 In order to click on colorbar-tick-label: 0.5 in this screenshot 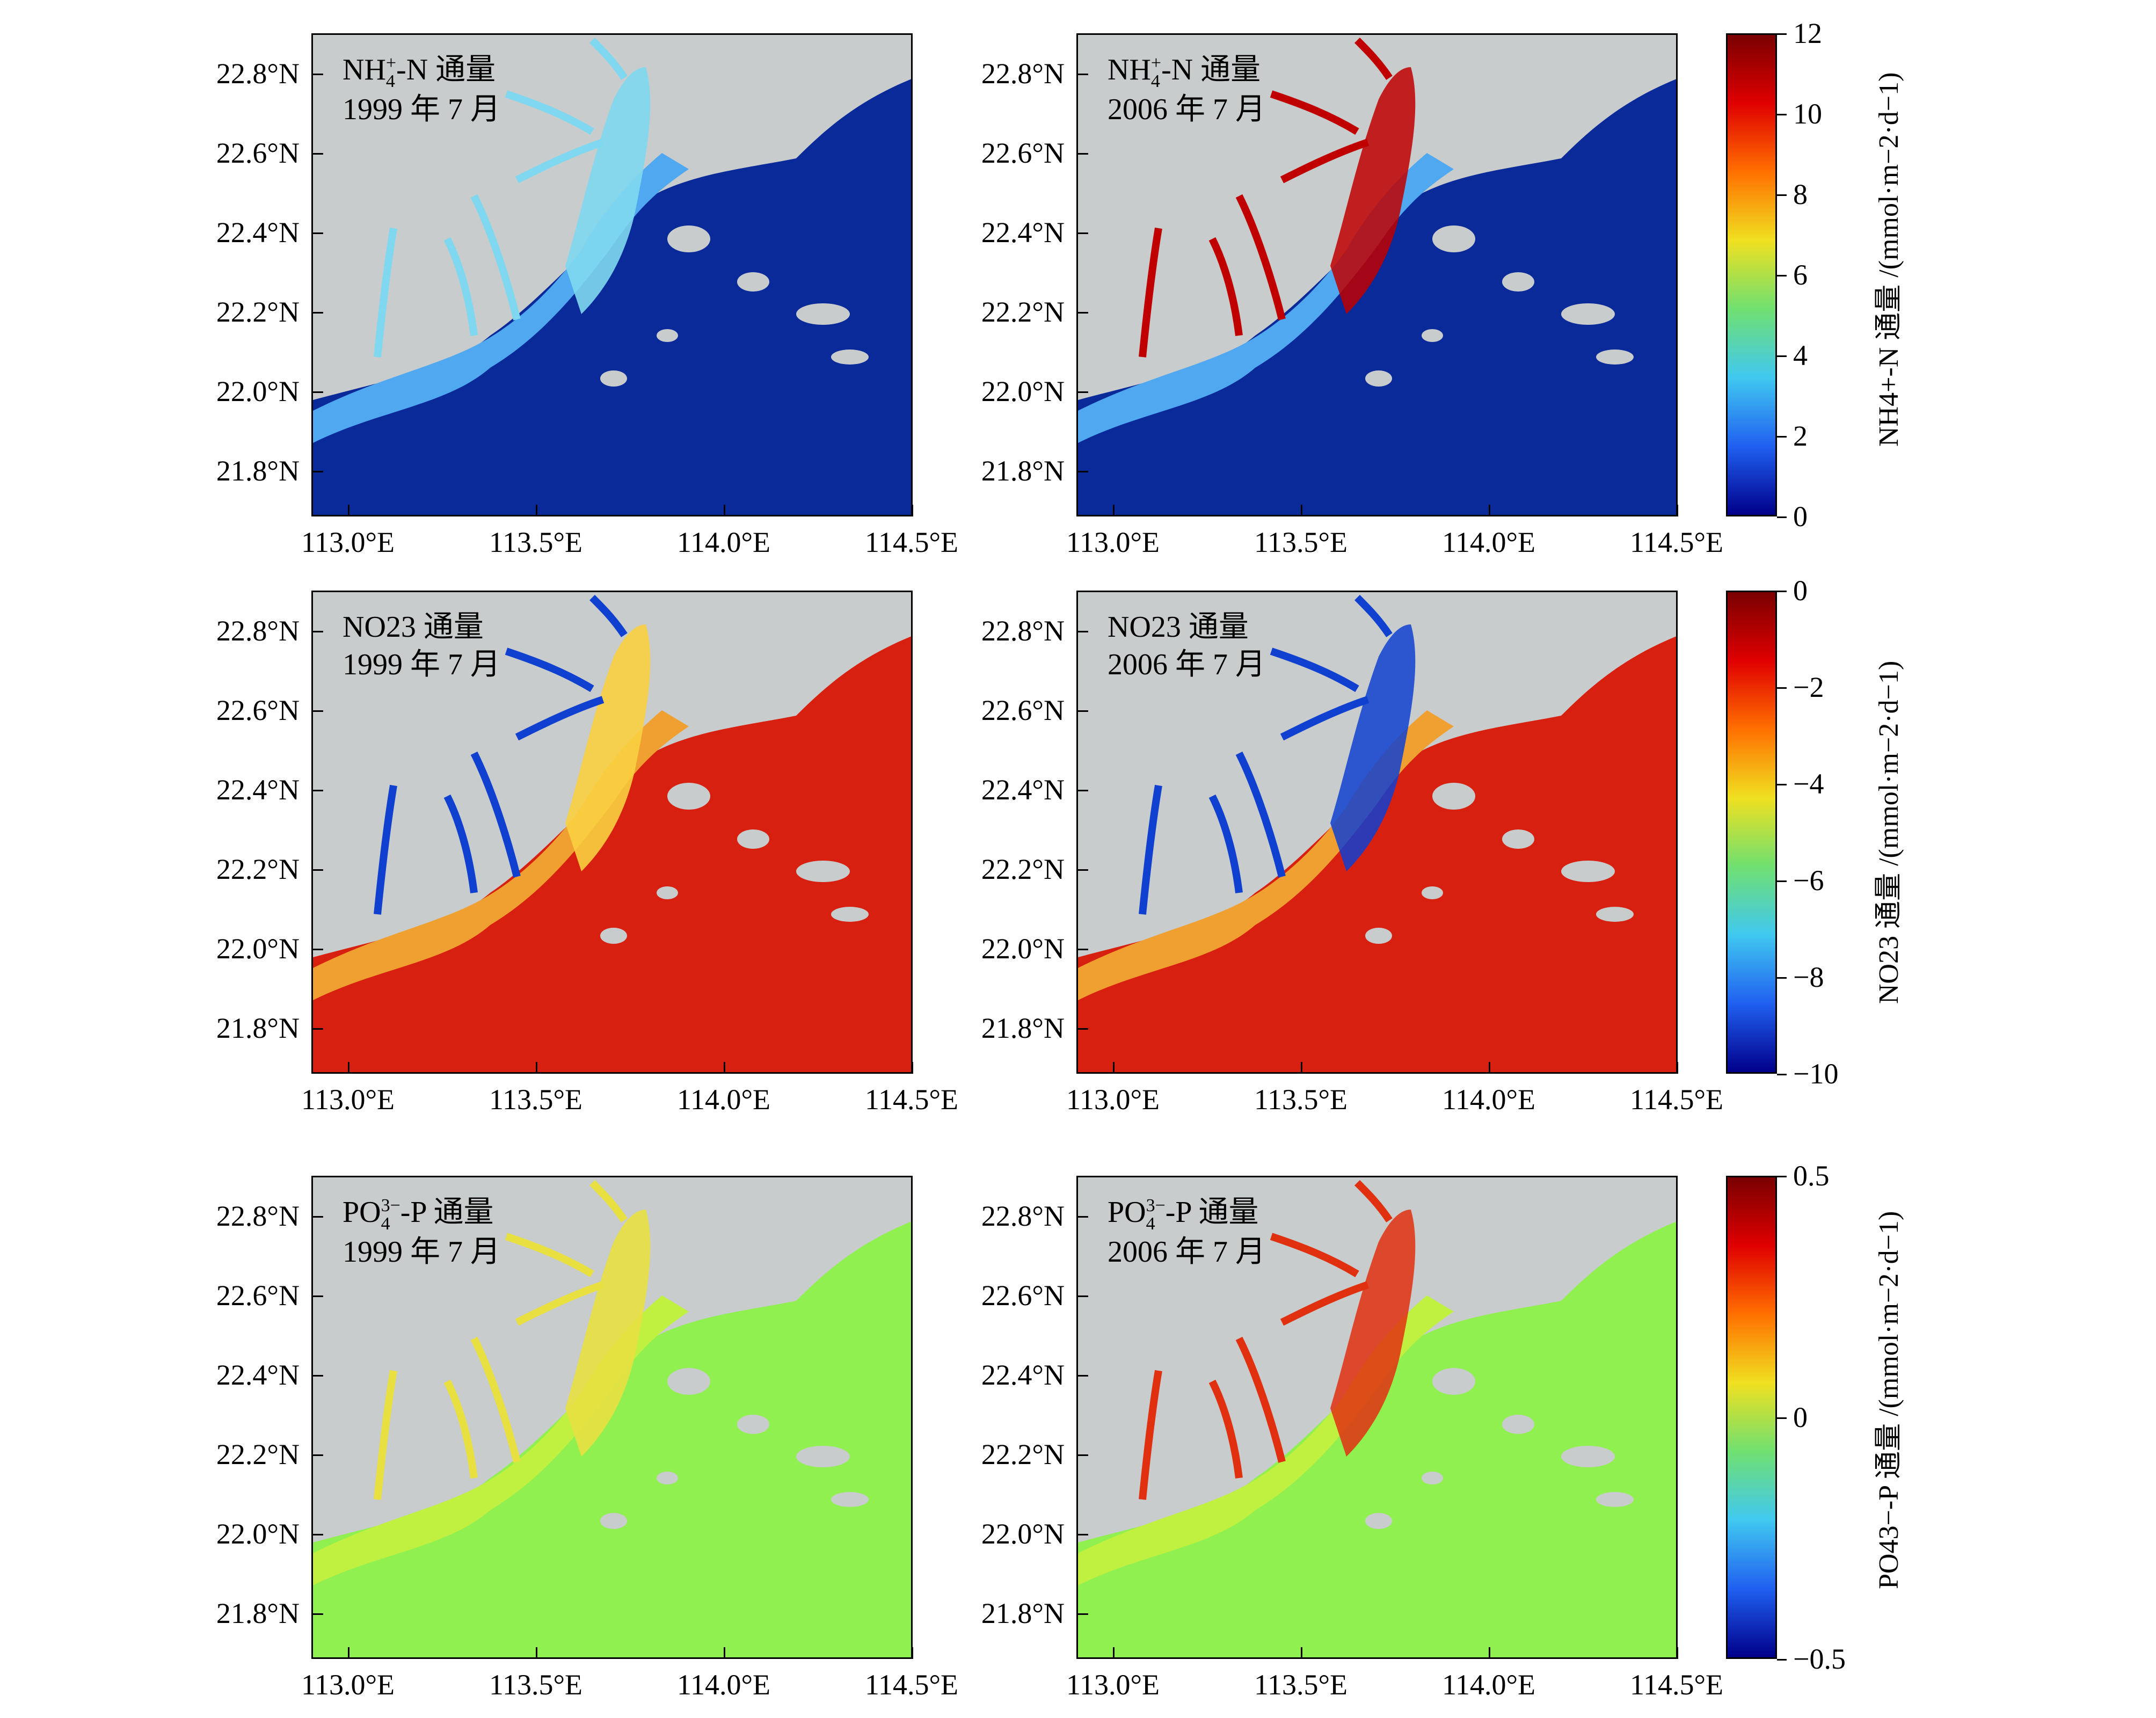, I will do `click(1811, 1176)`.